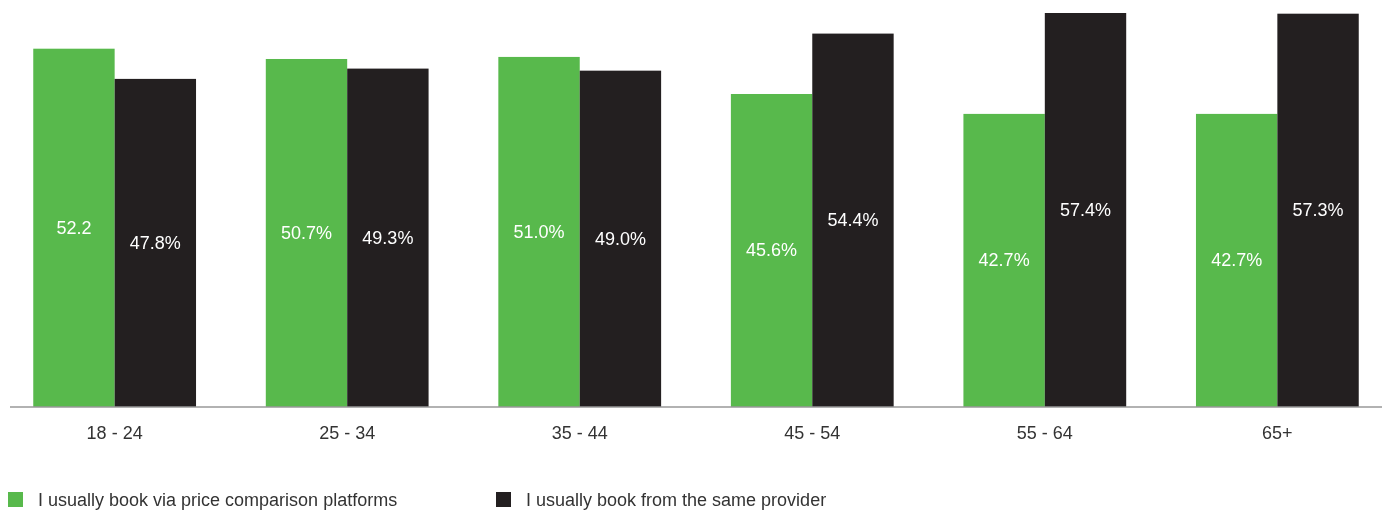 This screenshot has width=1390, height=525. I want to click on data-label: 57.4%, so click(1085, 210).